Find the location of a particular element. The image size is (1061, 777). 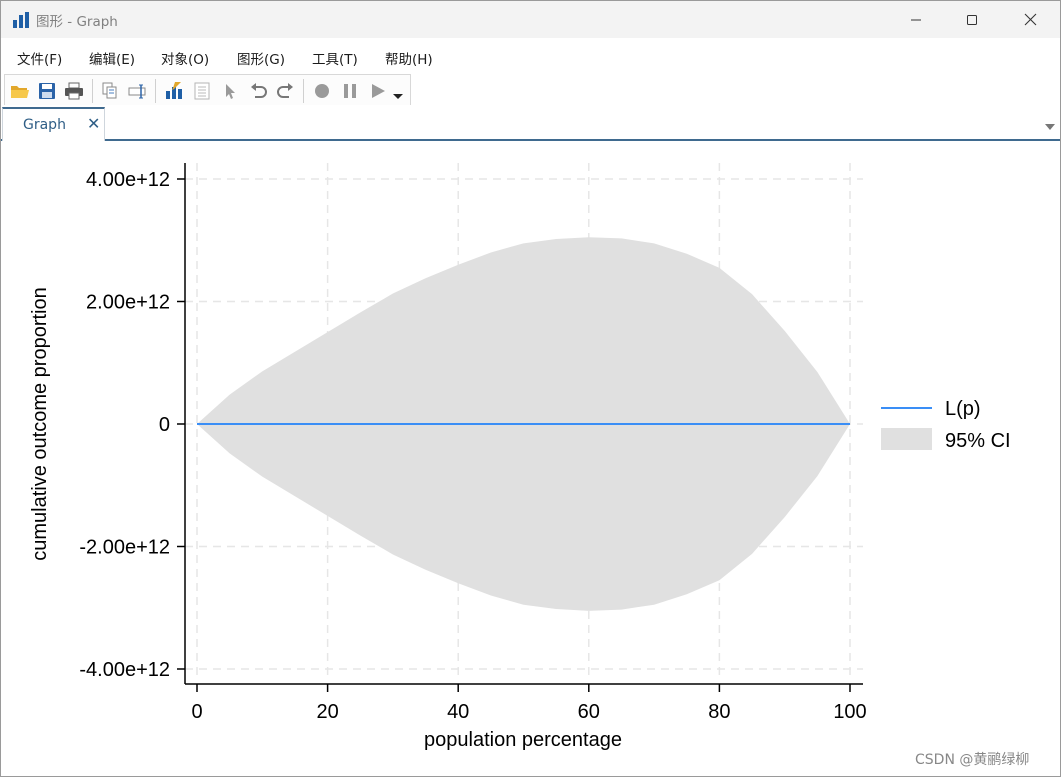

play-icon is located at coordinates (378, 91).